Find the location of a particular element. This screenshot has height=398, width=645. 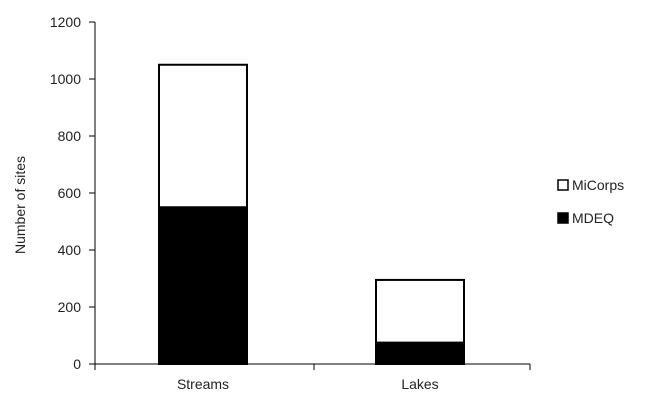

bar-lakes-mdeq is located at coordinates (420, 353).